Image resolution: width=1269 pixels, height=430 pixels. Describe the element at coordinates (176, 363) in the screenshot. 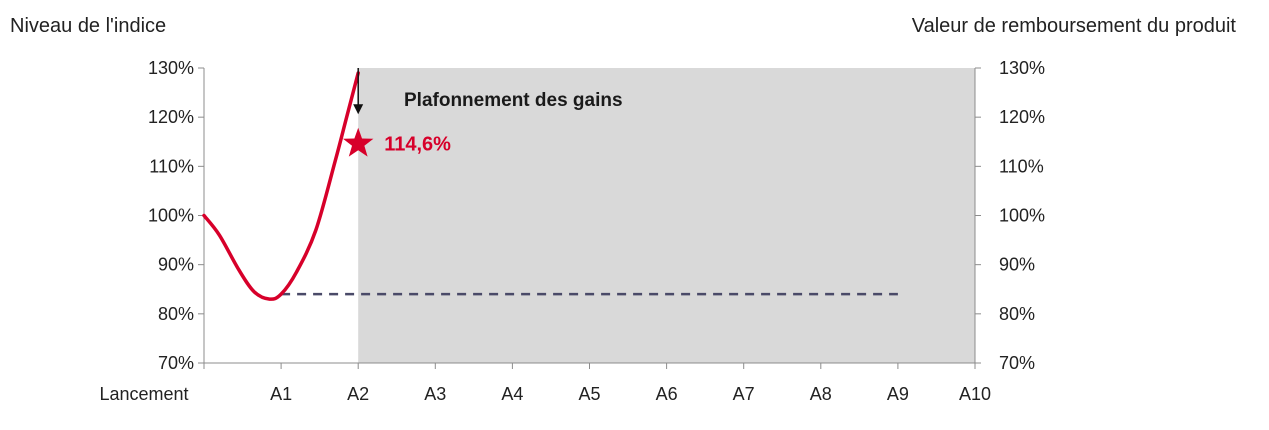

I see `left-tick-label: 70%` at that location.